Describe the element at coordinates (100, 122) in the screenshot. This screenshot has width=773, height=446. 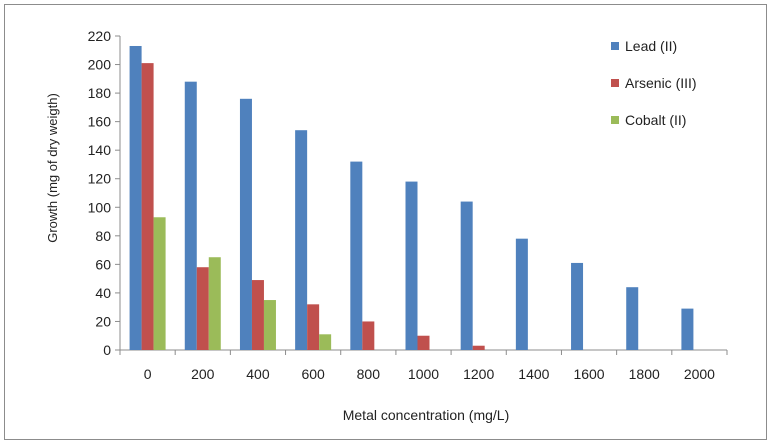
I see `y-tick-label: 160` at that location.